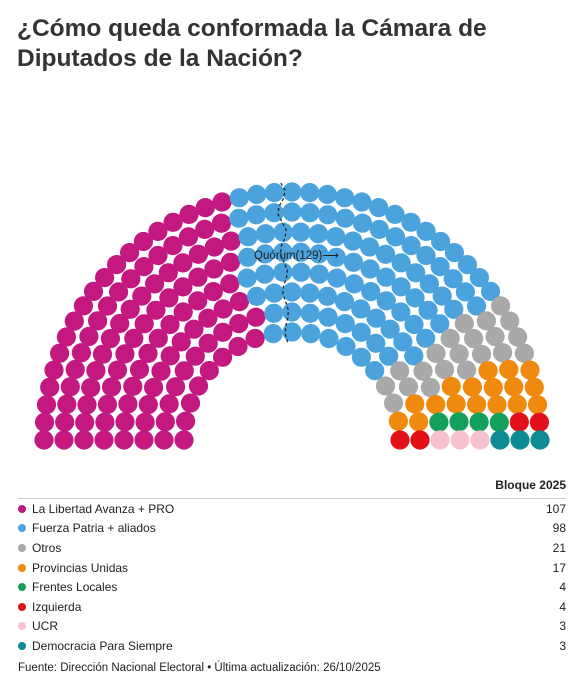  Describe the element at coordinates (47, 547) in the screenshot. I see `legend-label: Otros` at that location.